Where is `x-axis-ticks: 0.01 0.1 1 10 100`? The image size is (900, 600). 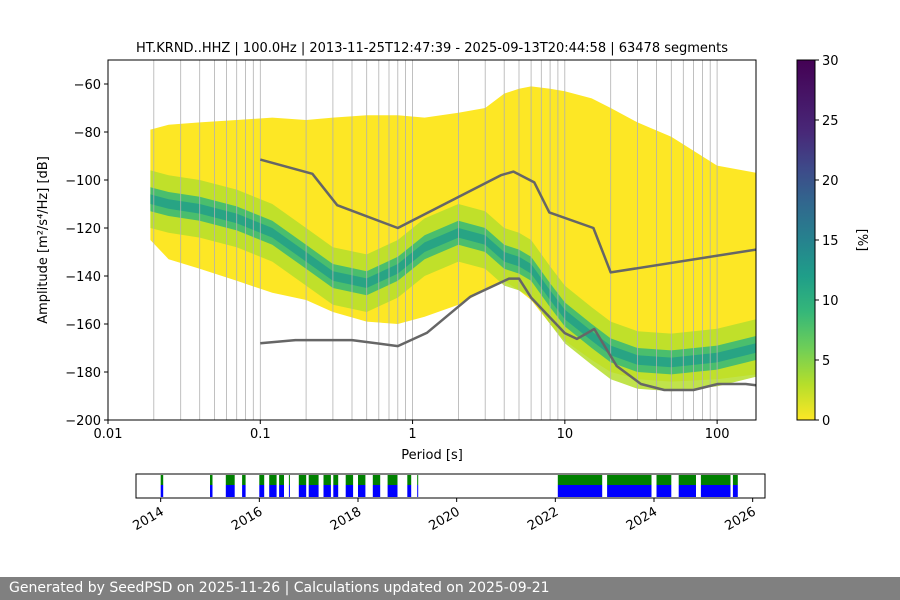
x-axis-ticks: 0.01 0.1 1 10 100 is located at coordinates (412, 431).